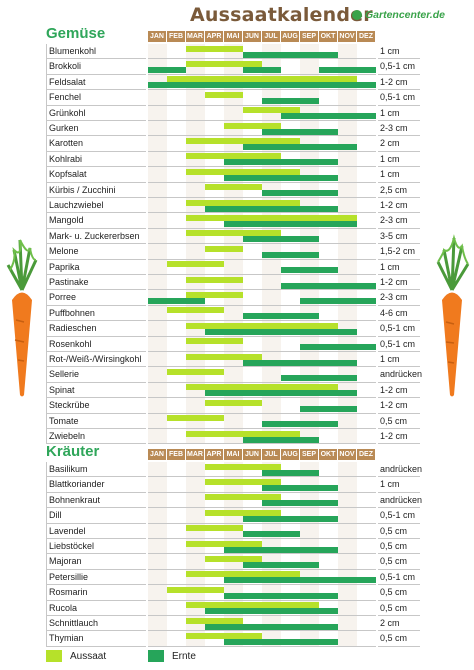  What do you see at coordinates (309, 36) in the screenshot?
I see `month-sep-vegetables: SEP` at bounding box center [309, 36].